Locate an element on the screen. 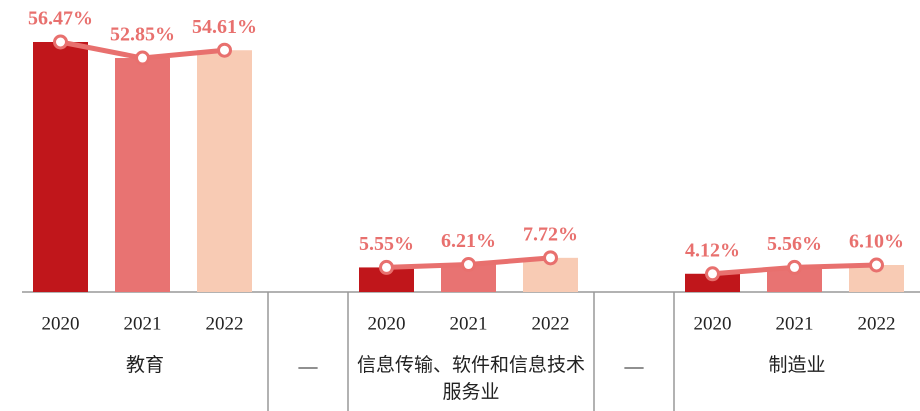 Image resolution: width=920 pixels, height=411 pixels. group-label-box: 教育 is located at coordinates (144, 365).